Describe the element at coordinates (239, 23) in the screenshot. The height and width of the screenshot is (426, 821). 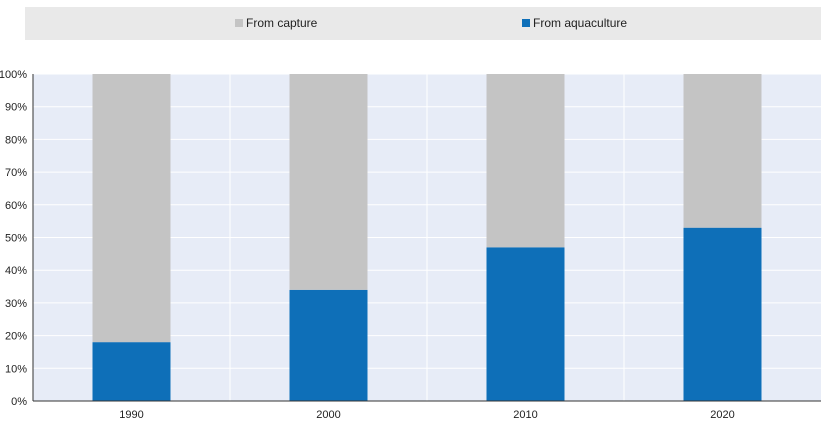
I see `legend-swatch-capture` at that location.